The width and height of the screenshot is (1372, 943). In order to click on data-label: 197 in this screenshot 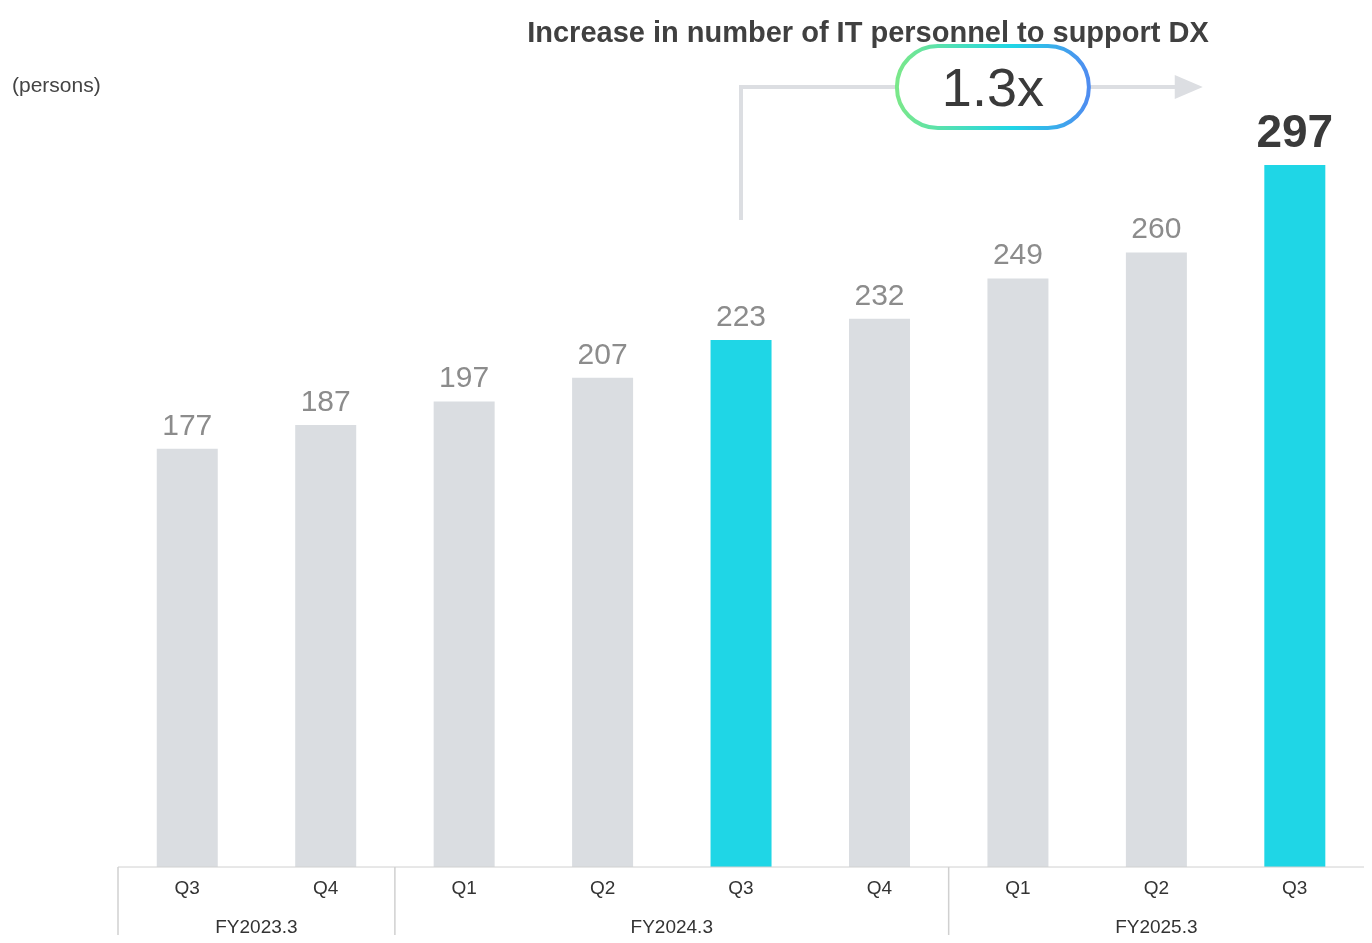, I will do `click(464, 377)`.